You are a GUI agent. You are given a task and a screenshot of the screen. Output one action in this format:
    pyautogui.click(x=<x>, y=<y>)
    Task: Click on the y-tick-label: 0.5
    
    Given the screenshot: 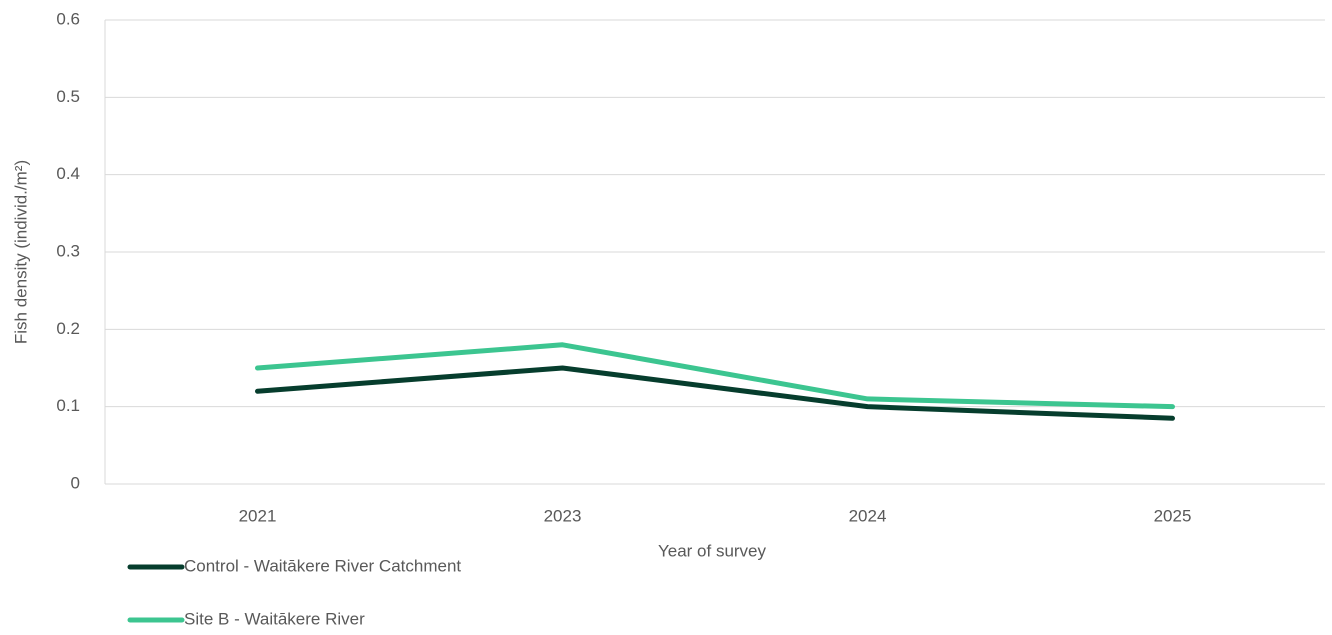 What is the action you would take?
    pyautogui.click(x=68, y=96)
    